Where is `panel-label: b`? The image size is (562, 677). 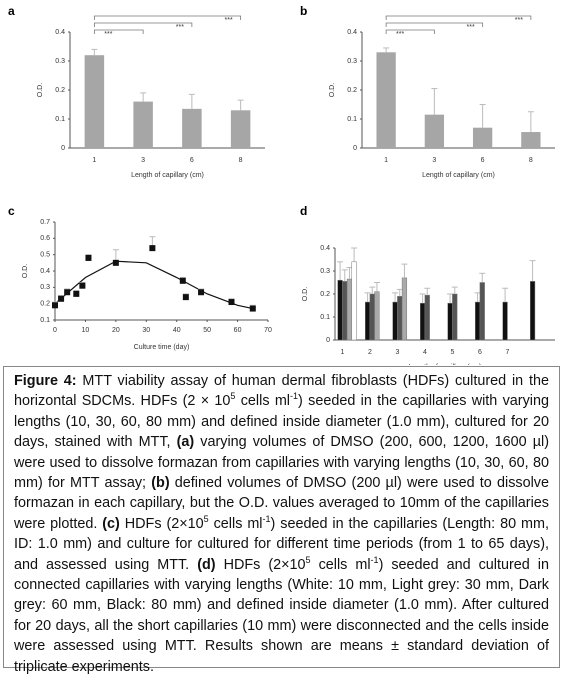
panel-label: b is located at coordinates (303, 11).